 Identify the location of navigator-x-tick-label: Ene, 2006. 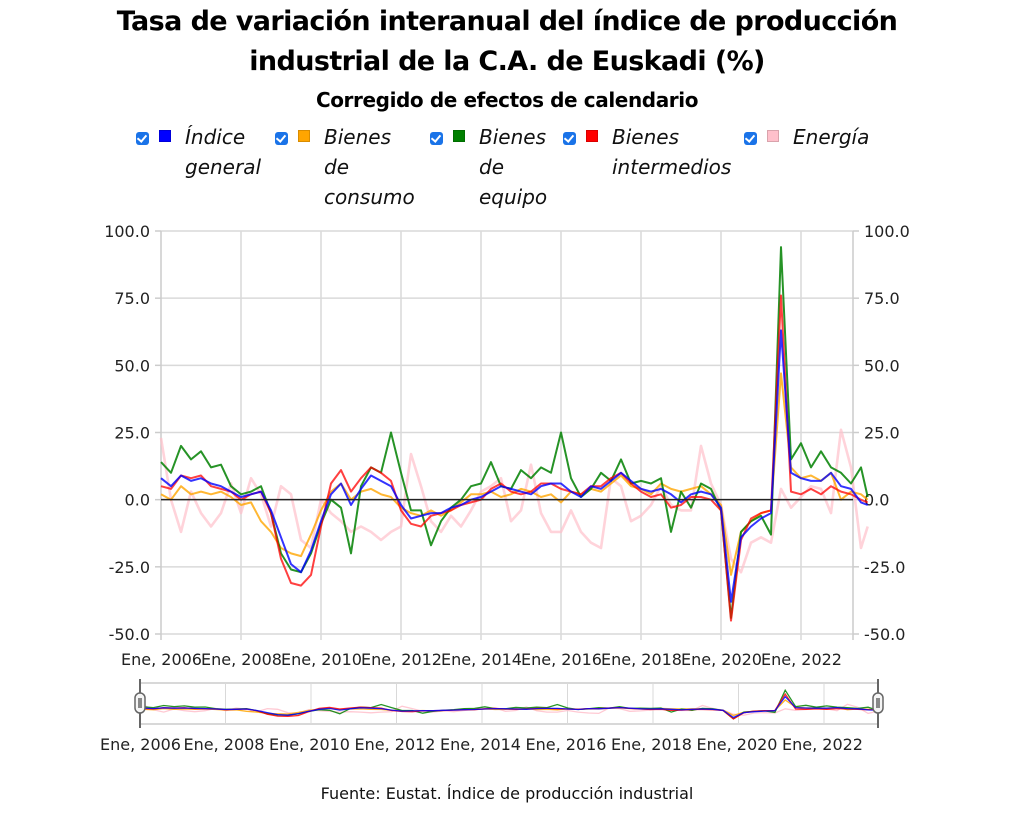
(140, 744).